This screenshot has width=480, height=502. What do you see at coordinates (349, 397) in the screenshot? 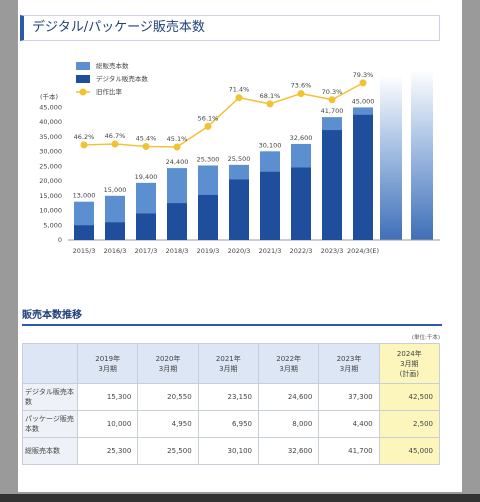
I see `number-cell: 37,300` at bounding box center [349, 397].